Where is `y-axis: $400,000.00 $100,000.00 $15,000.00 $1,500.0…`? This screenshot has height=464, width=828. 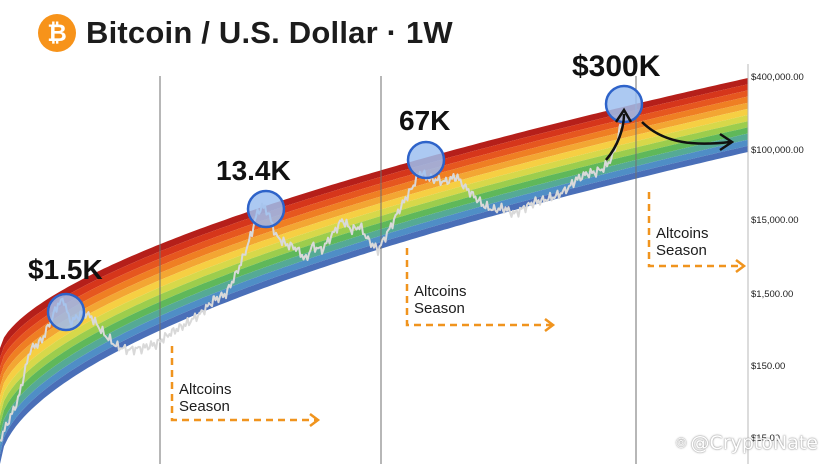
y-axis: $400,000.00 $100,000.00 $15,000.00 $1,500.0… is located at coordinates (777, 258).